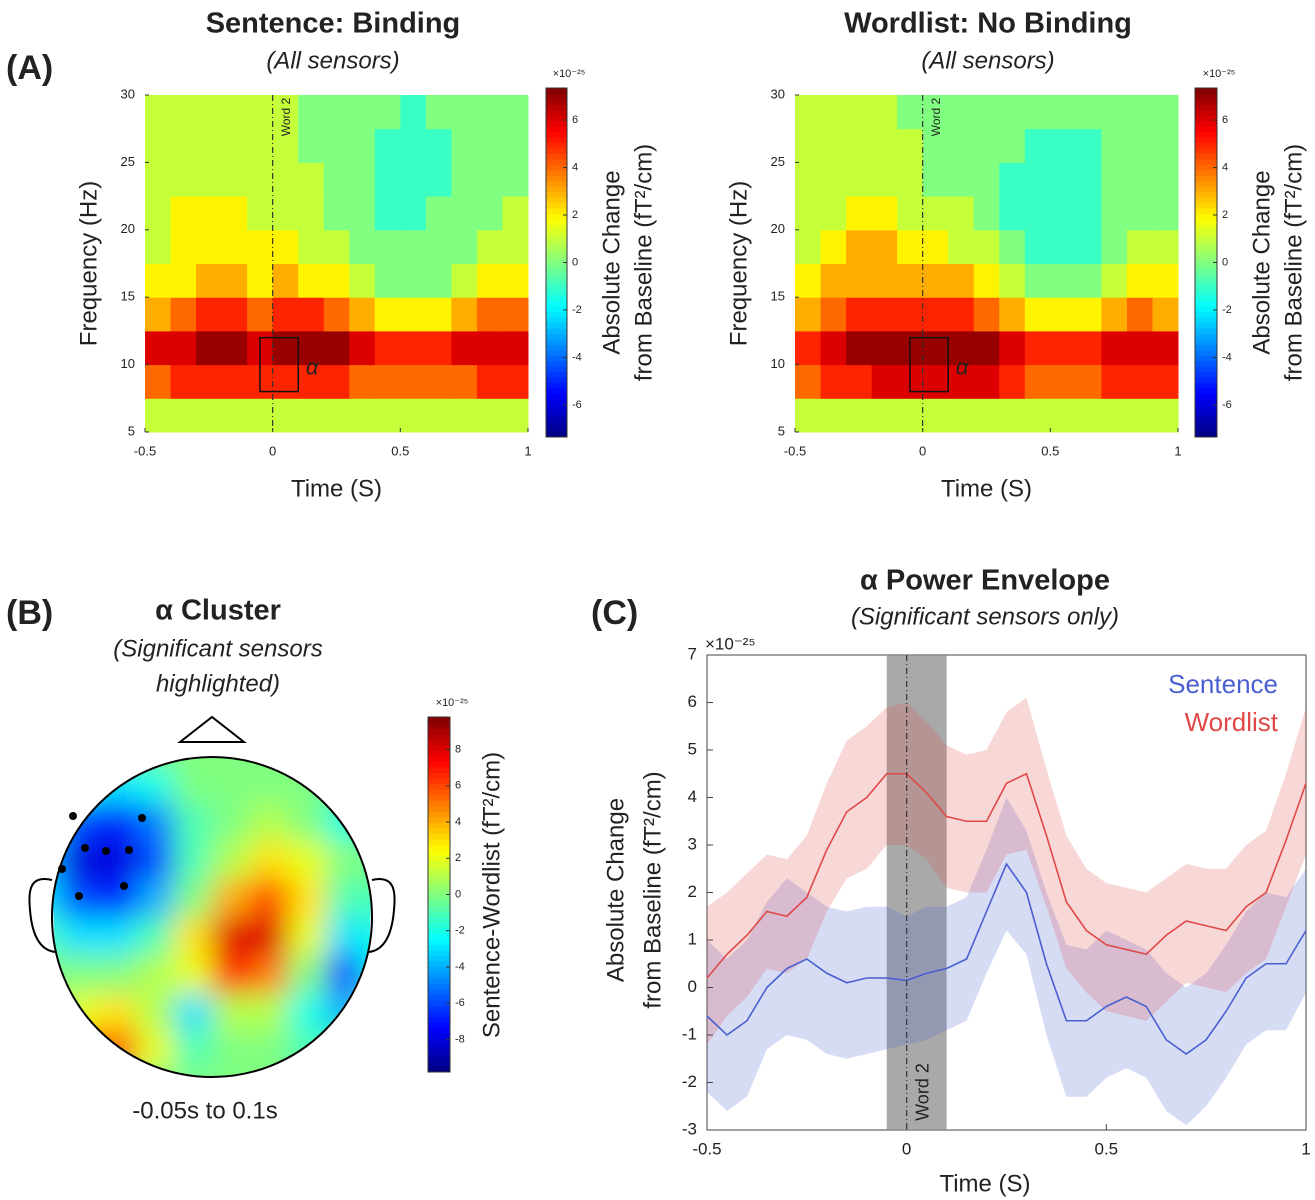 The image size is (1315, 1200). What do you see at coordinates (212, 917) in the screenshot?
I see `topomap-clip` at bounding box center [212, 917].